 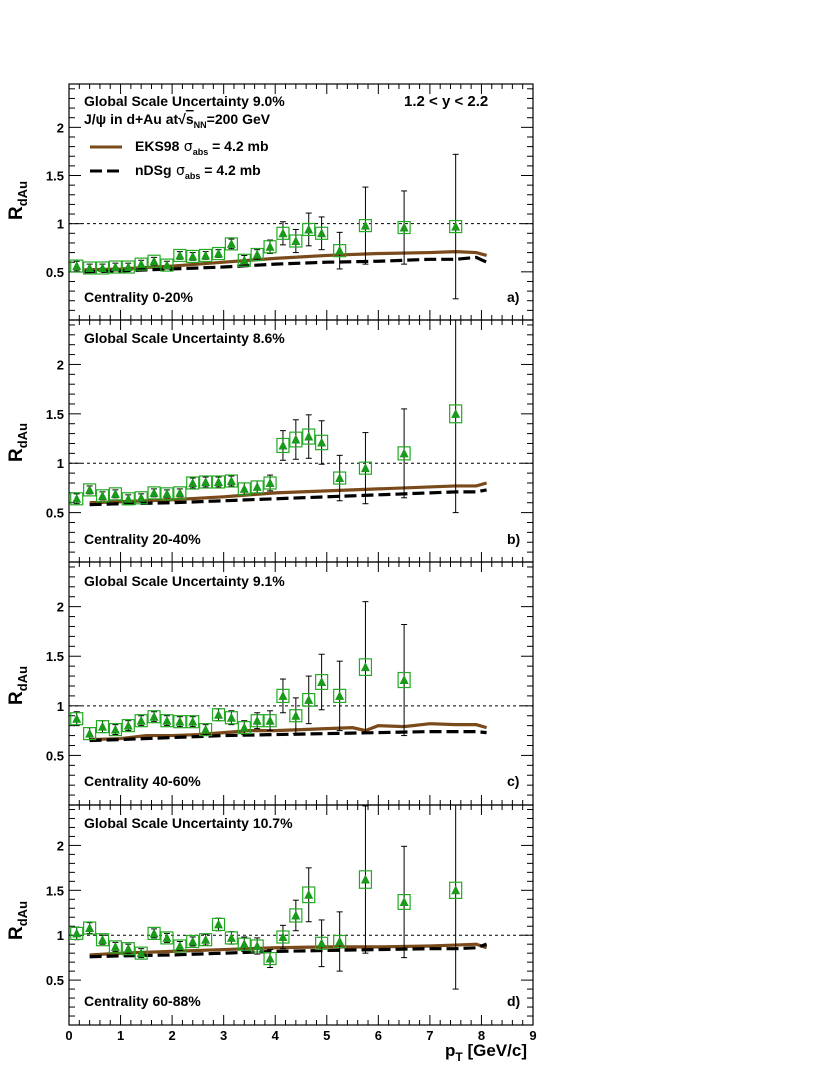 I want to click on x-tick-label: 4, so click(x=276, y=1035).